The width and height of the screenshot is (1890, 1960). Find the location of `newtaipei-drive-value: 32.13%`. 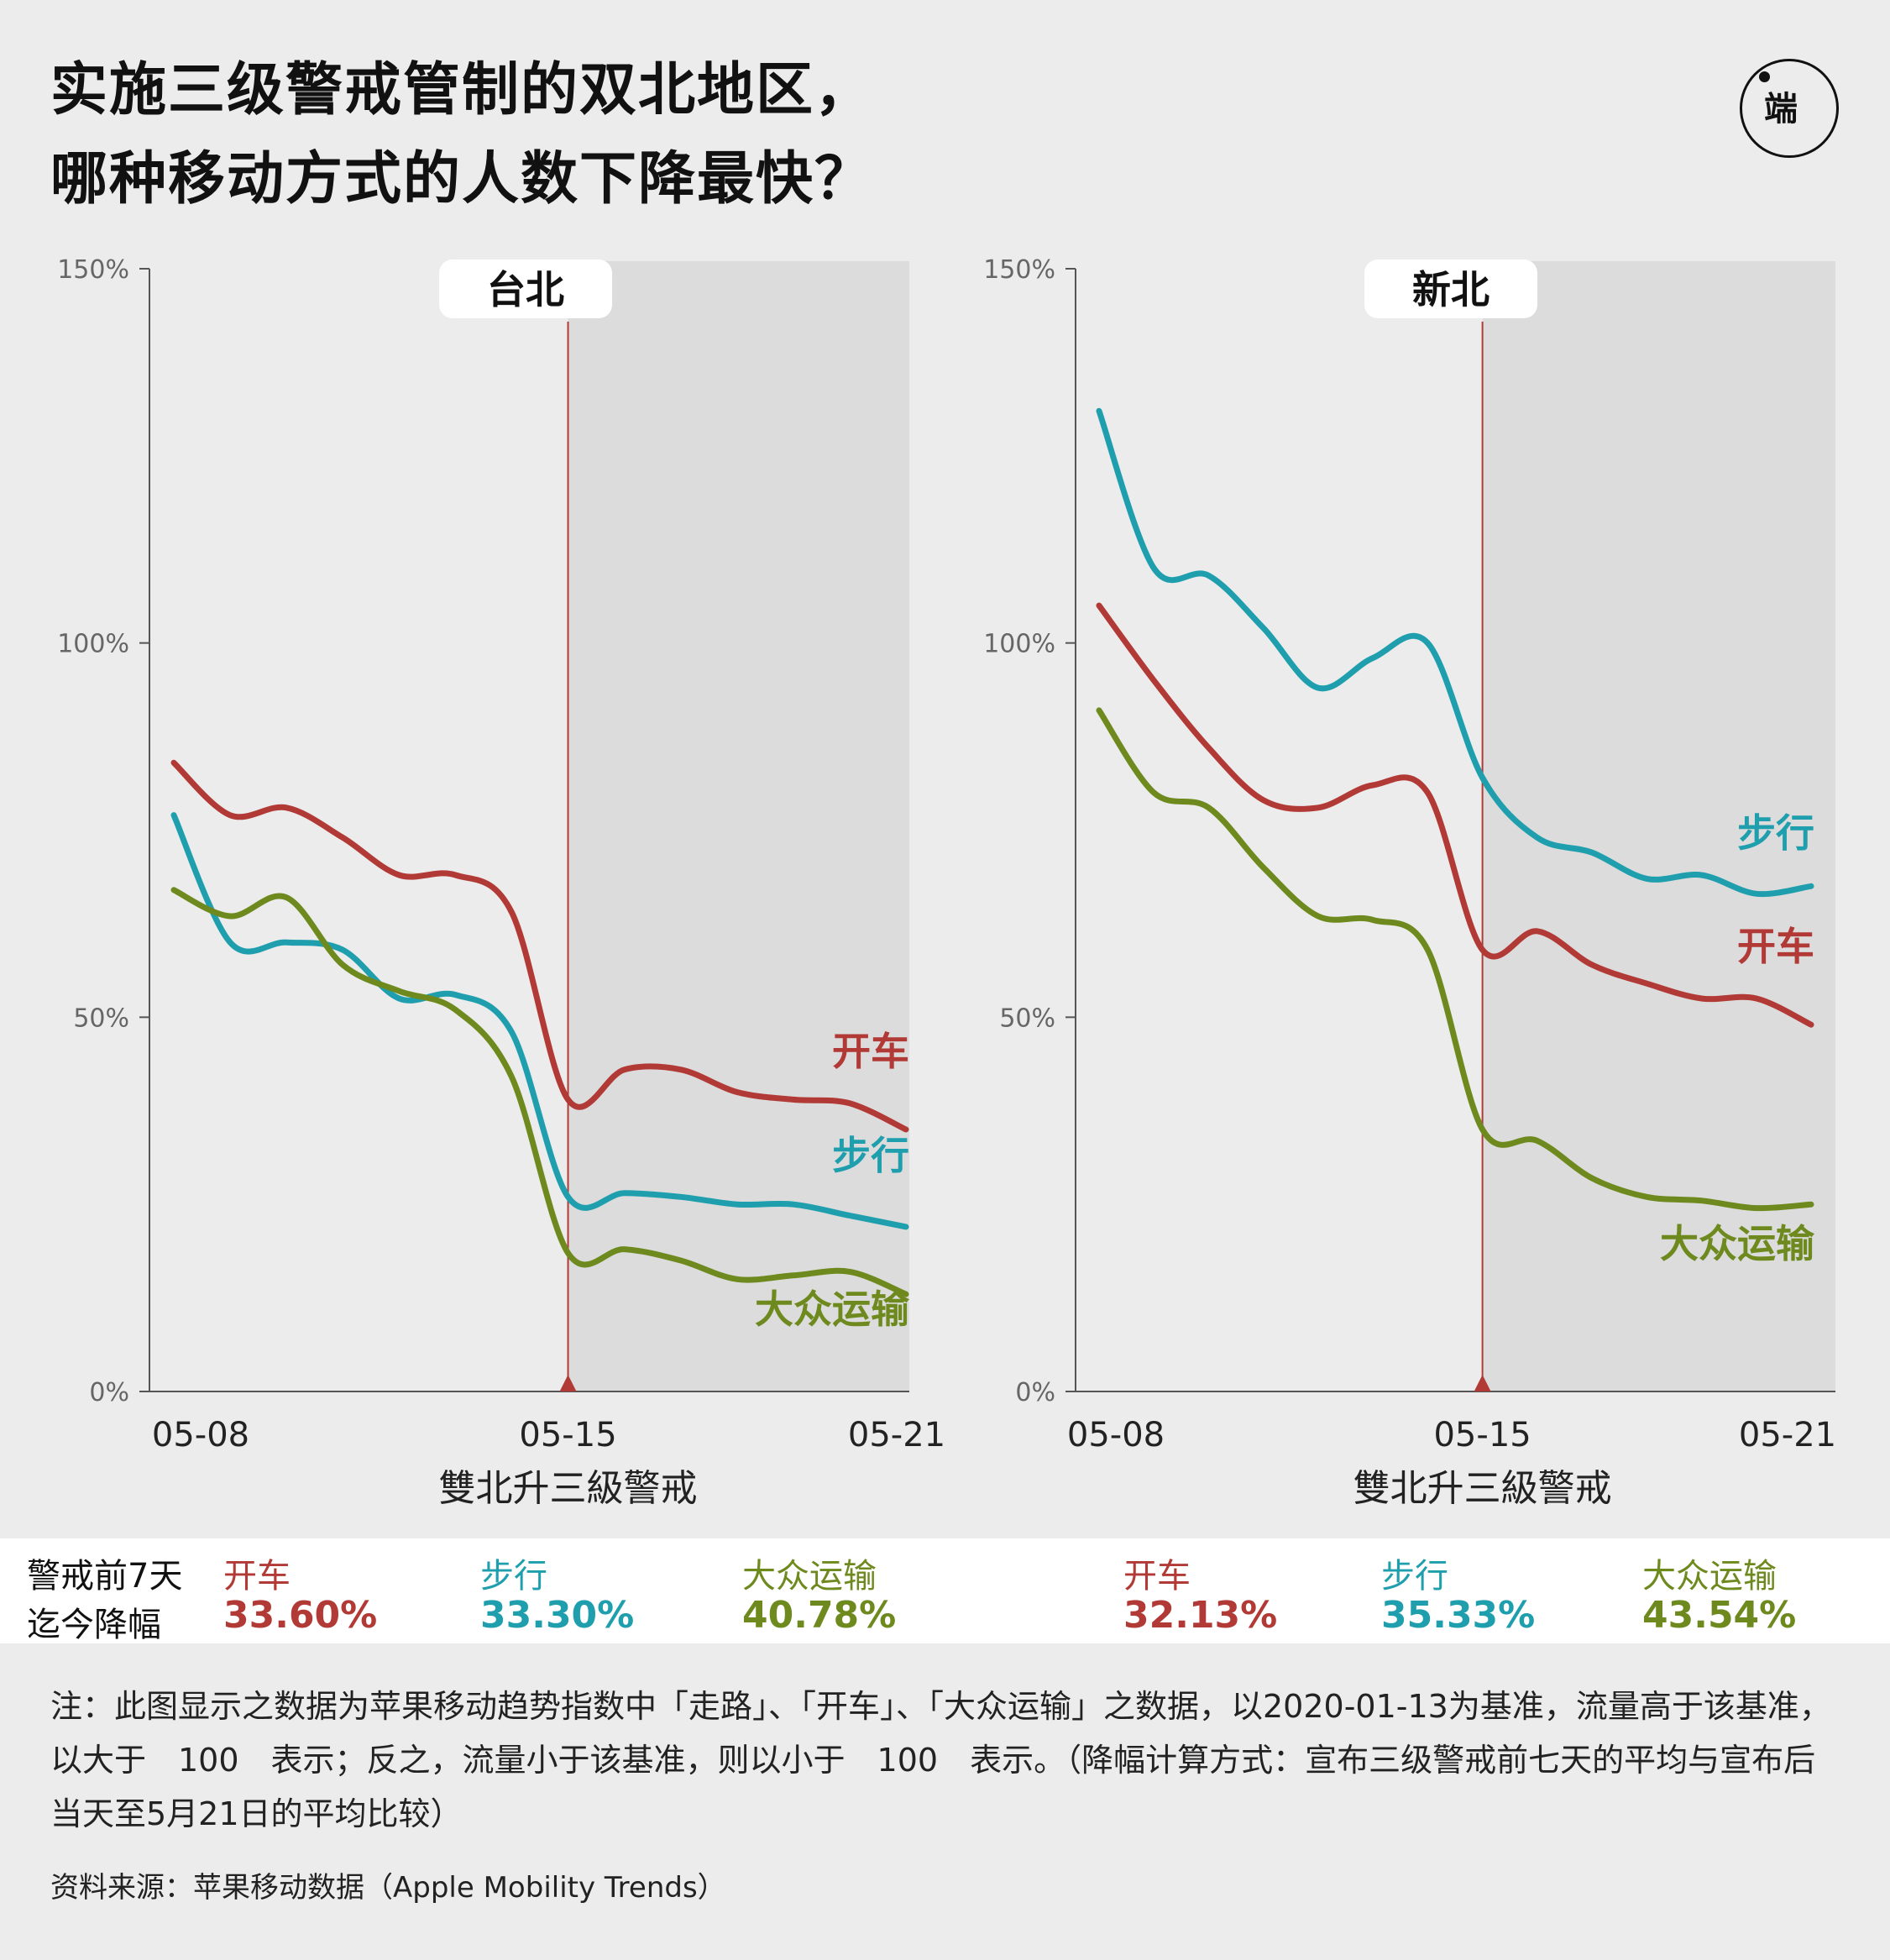

newtaipei-drive-value: 32.13% is located at coordinates (1200, 1615).